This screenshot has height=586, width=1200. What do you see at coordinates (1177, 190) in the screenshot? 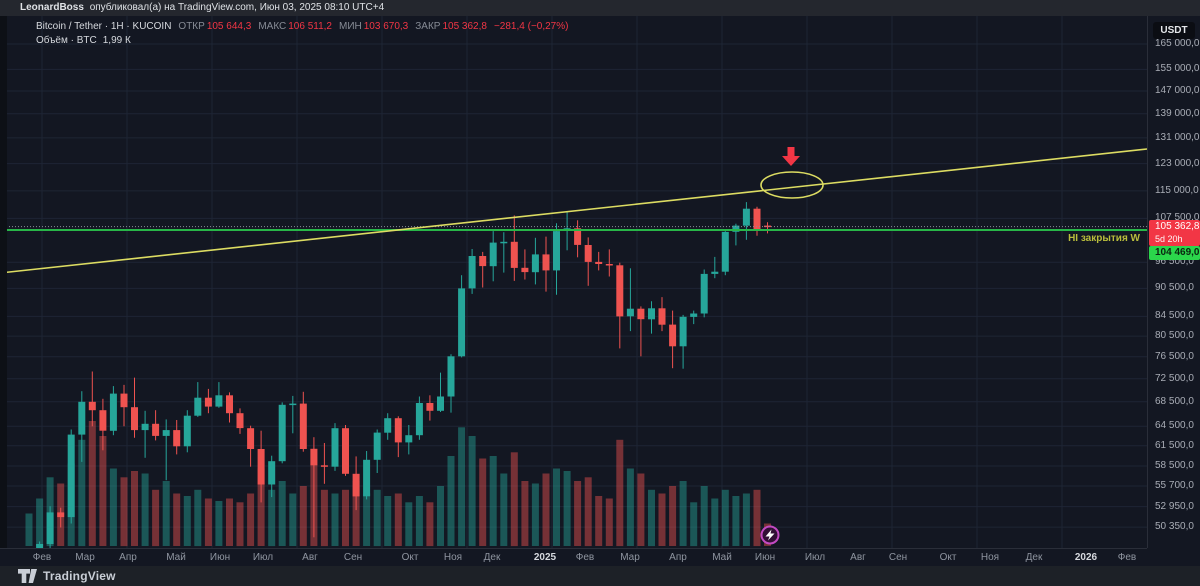
I see `price-axis-label: 115 000,0` at bounding box center [1177, 190].